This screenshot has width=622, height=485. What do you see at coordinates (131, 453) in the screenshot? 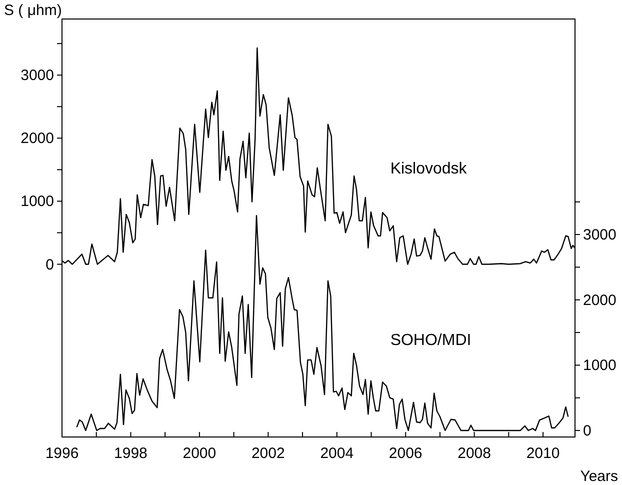
I see `x-tick-label: 1998` at bounding box center [131, 453].